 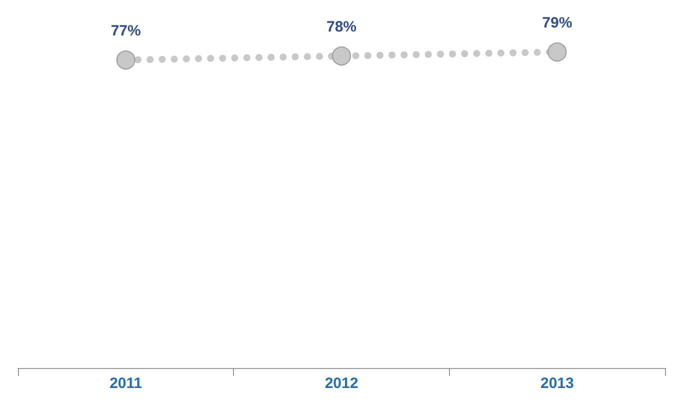 I want to click on data-label: 77%, so click(x=125, y=31).